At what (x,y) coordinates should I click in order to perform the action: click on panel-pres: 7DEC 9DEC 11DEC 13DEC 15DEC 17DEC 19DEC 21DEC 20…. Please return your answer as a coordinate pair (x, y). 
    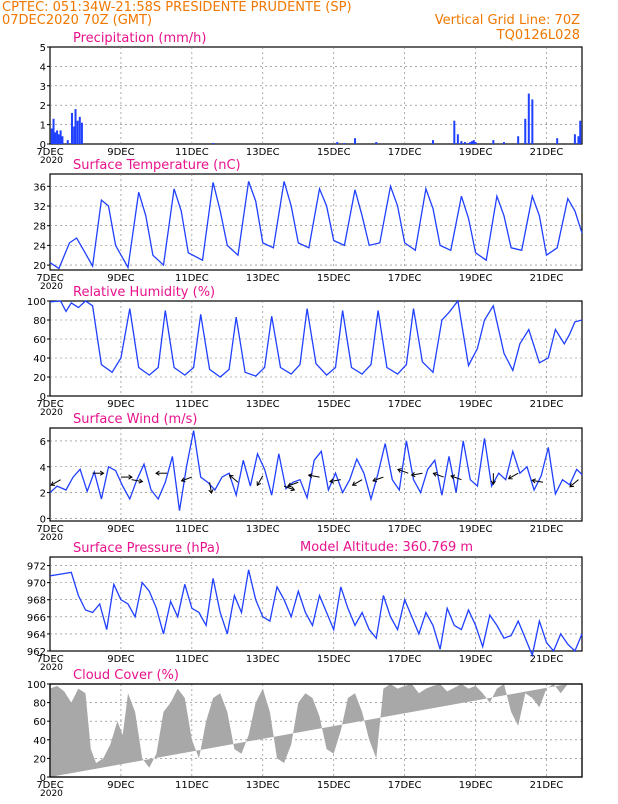
    Looking at the image, I should click on (305, 607).